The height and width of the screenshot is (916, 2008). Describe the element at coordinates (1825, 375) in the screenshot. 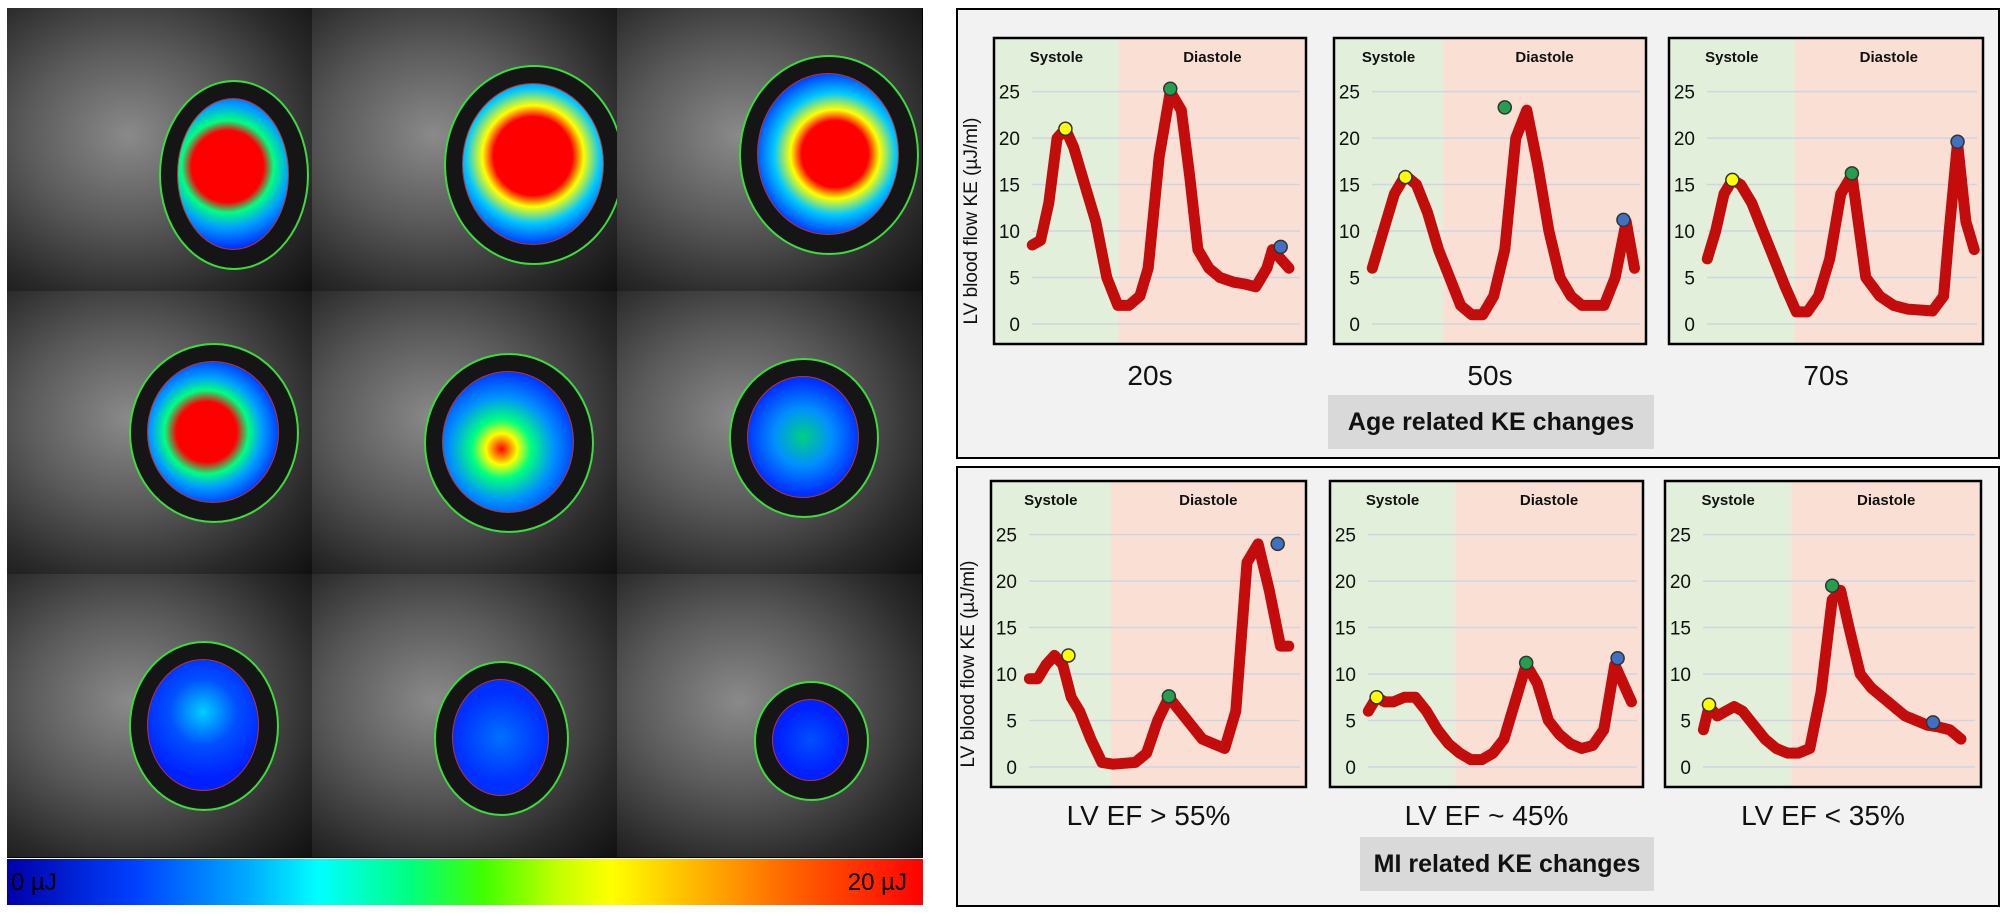

I see `chart-caption: 70s` at that location.